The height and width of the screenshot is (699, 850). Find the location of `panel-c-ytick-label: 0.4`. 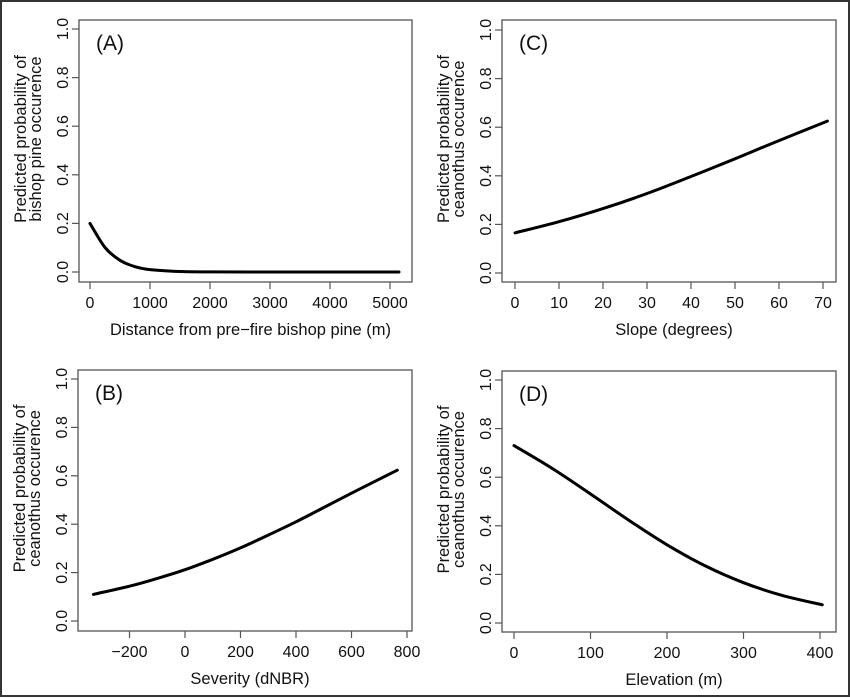

panel-c-ytick-label: 0.4 is located at coordinates (486, 176).